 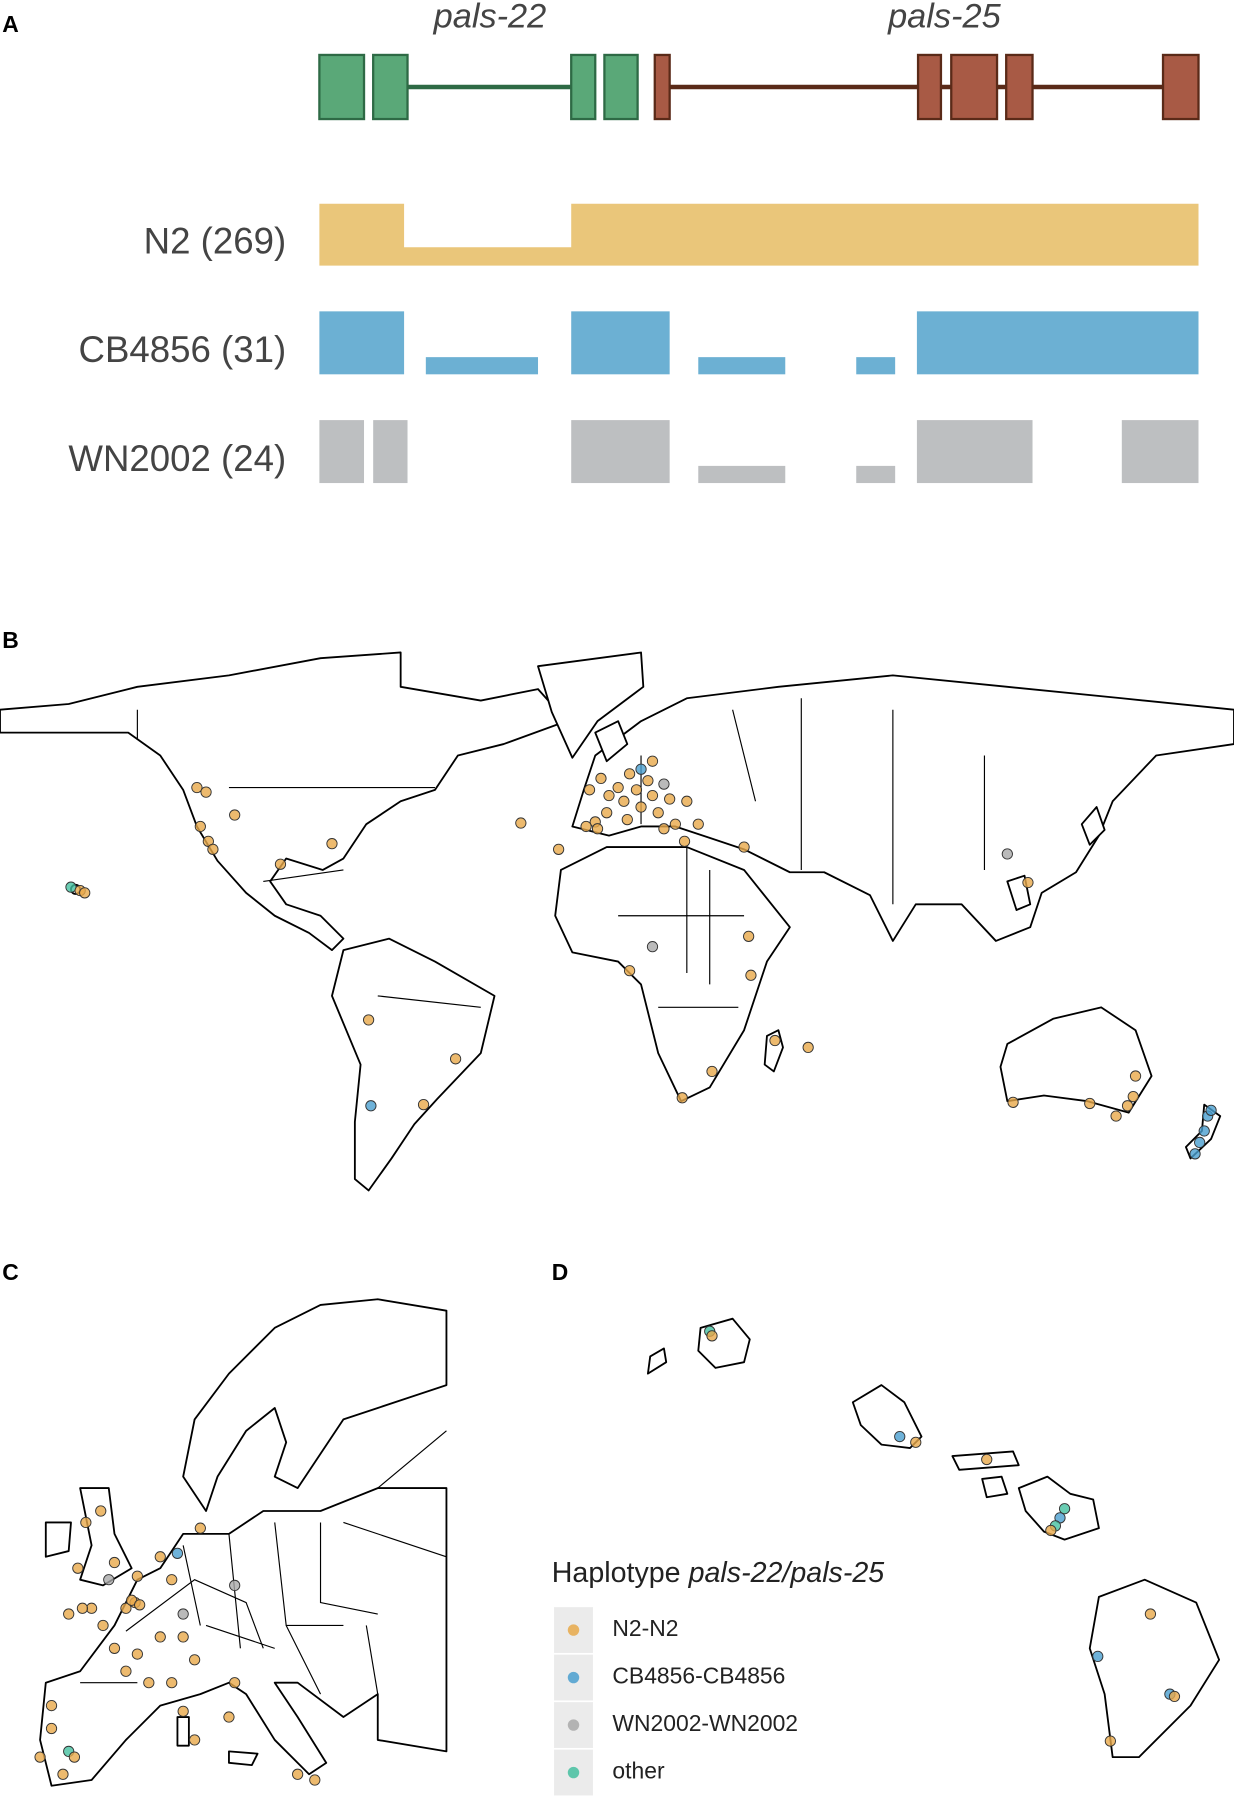 What do you see at coordinates (616, 1573) in the screenshot?
I see `legend-title-text: Haplotype` at bounding box center [616, 1573].